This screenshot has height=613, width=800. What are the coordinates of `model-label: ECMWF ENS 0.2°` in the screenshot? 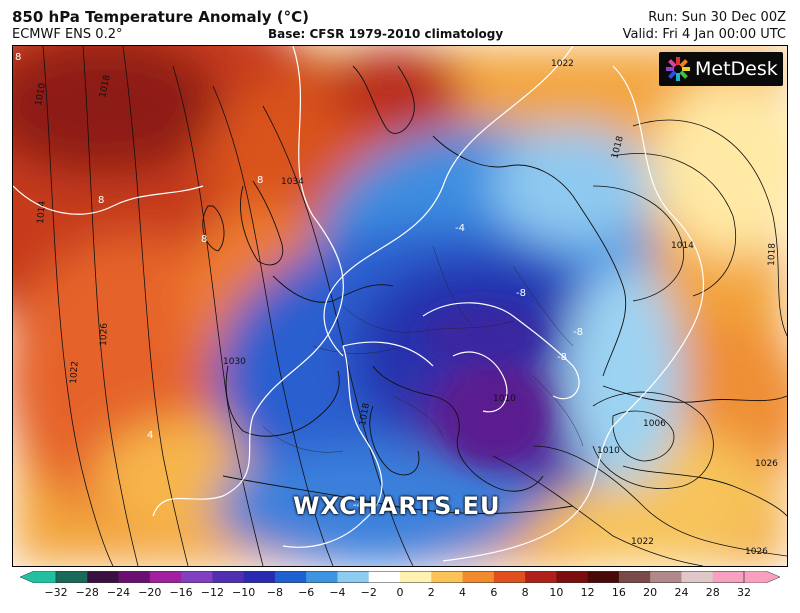 It's located at (67, 34).